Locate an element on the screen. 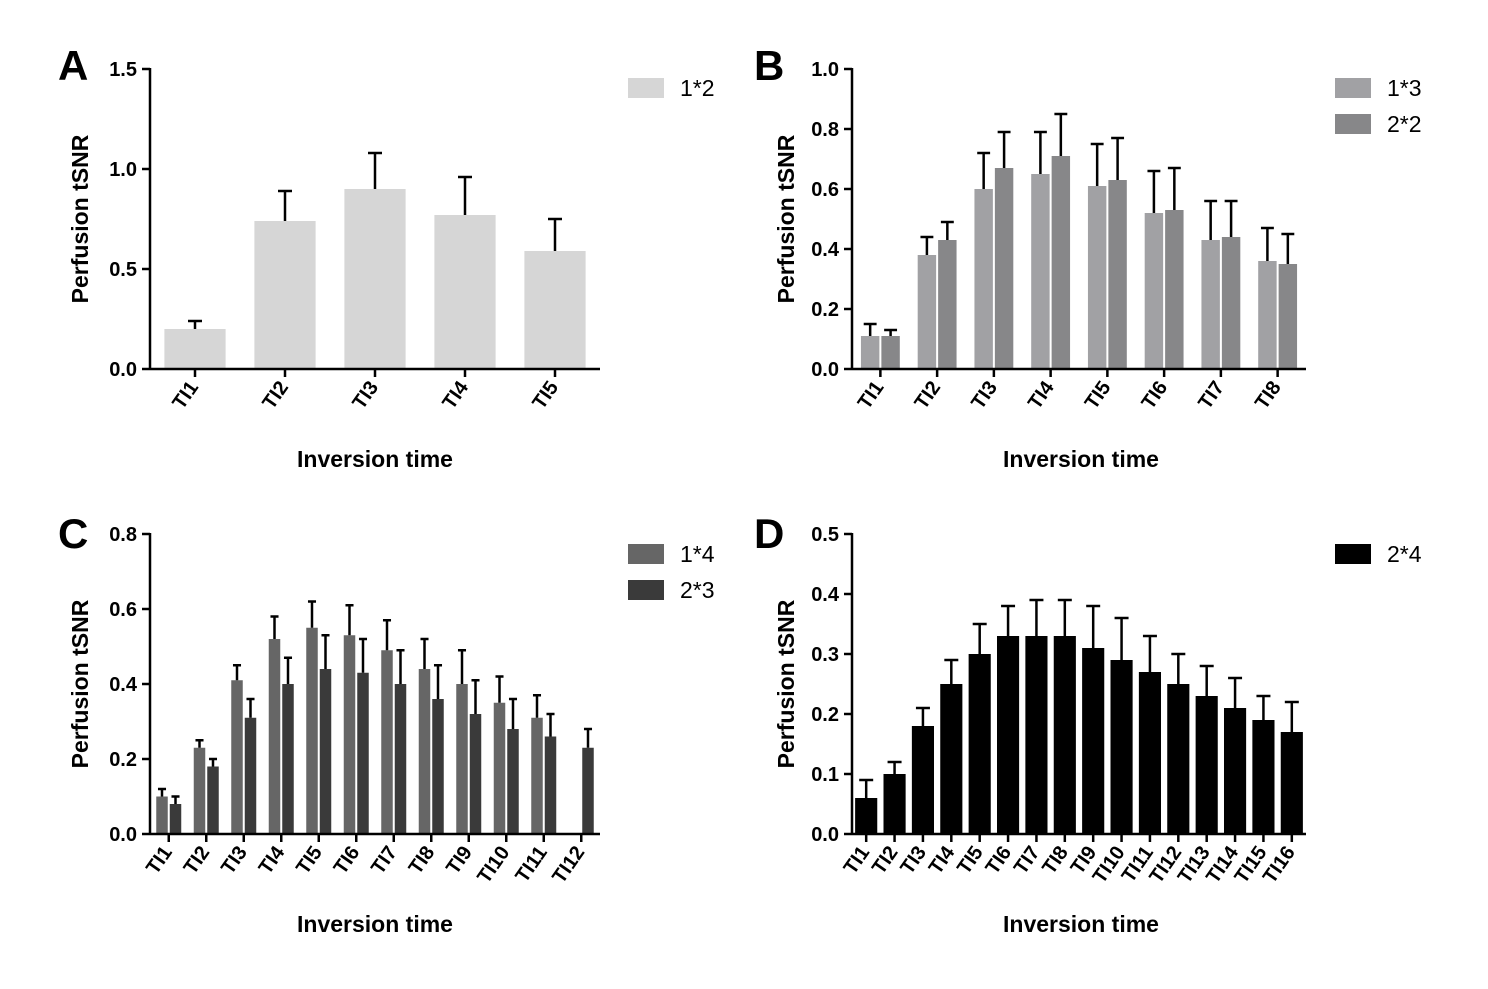 The width and height of the screenshot is (1488, 989). legend-label: 2*2 is located at coordinates (1404, 124).